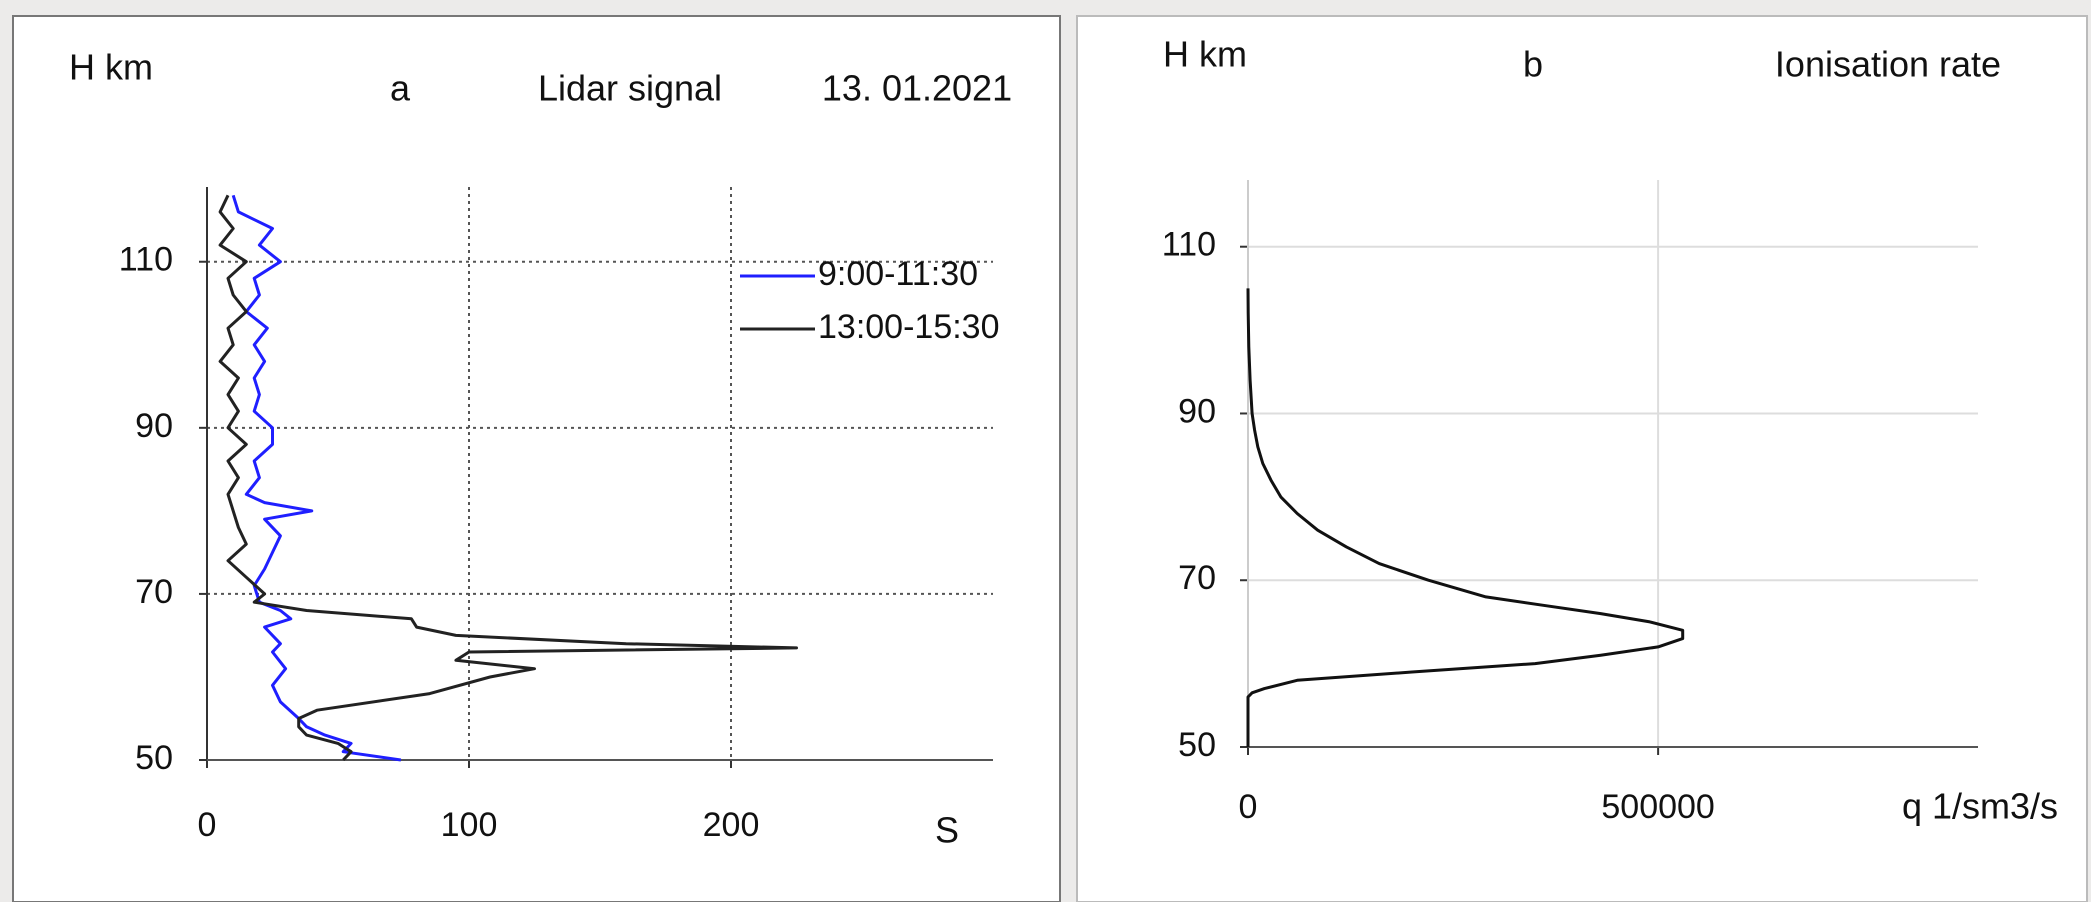  Describe the element at coordinates (731, 825) in the screenshot. I see `x-tick-label: 200` at that location.